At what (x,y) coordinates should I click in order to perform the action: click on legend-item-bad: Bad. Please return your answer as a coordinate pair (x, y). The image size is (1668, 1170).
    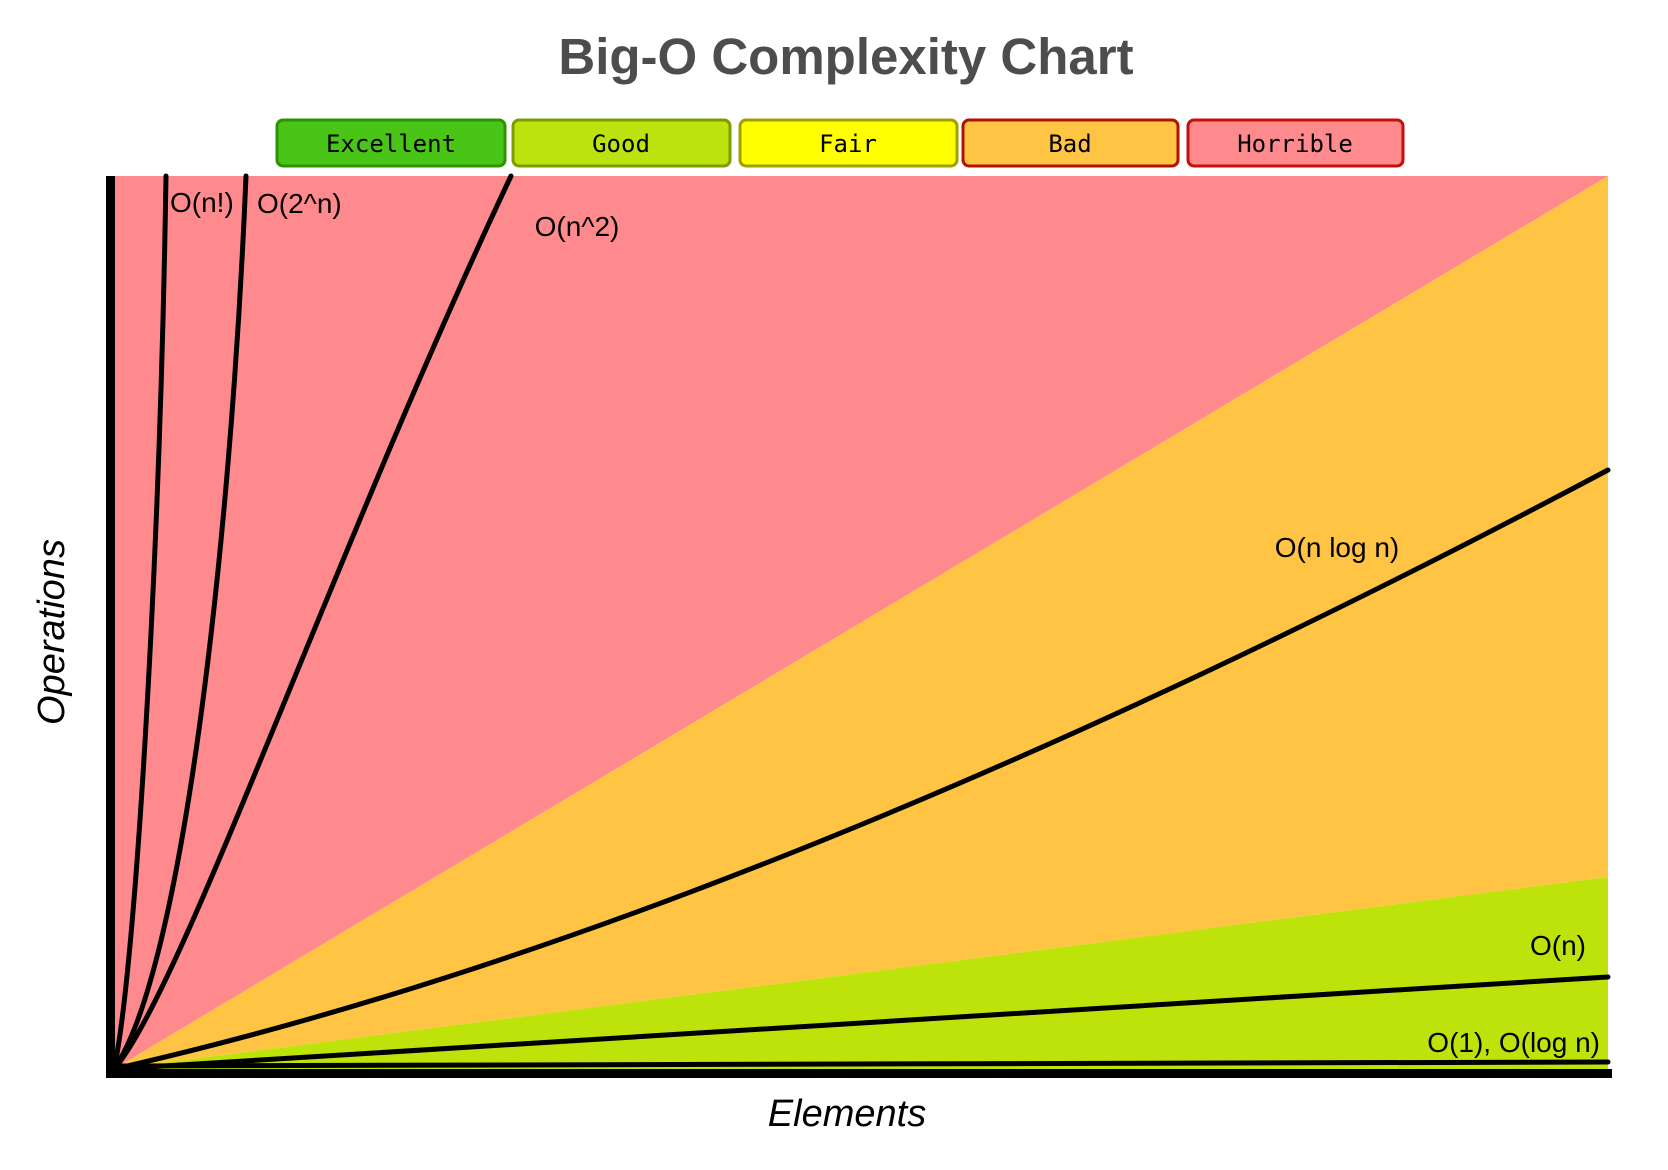
    Looking at the image, I should click on (1070, 143).